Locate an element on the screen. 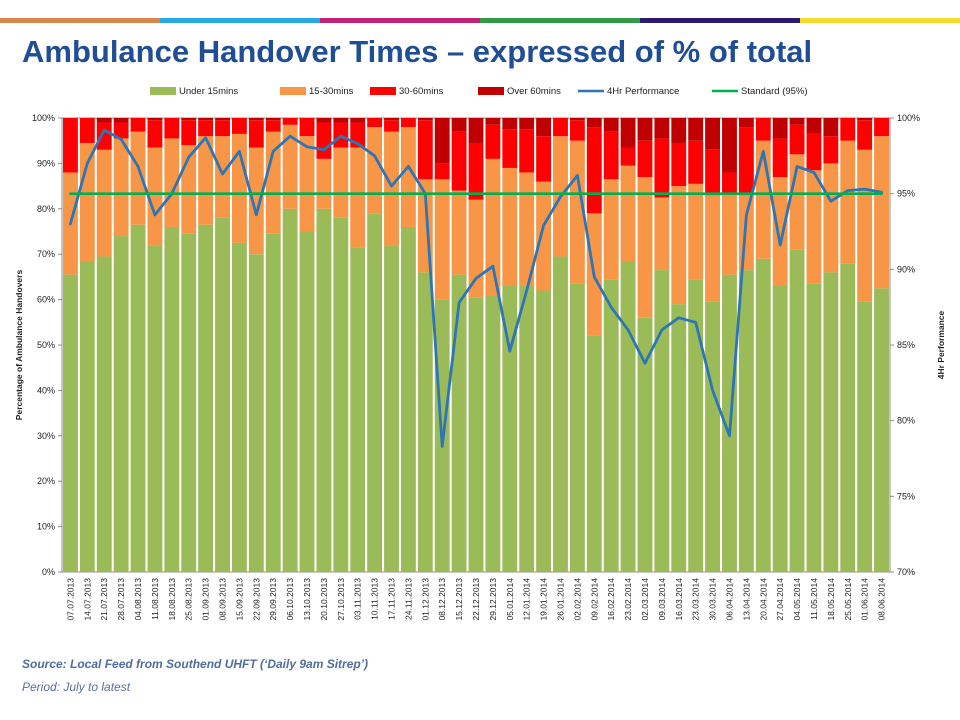 This screenshot has height=720, width=960. x-tick-label: 01.12.2013 is located at coordinates (425, 599).